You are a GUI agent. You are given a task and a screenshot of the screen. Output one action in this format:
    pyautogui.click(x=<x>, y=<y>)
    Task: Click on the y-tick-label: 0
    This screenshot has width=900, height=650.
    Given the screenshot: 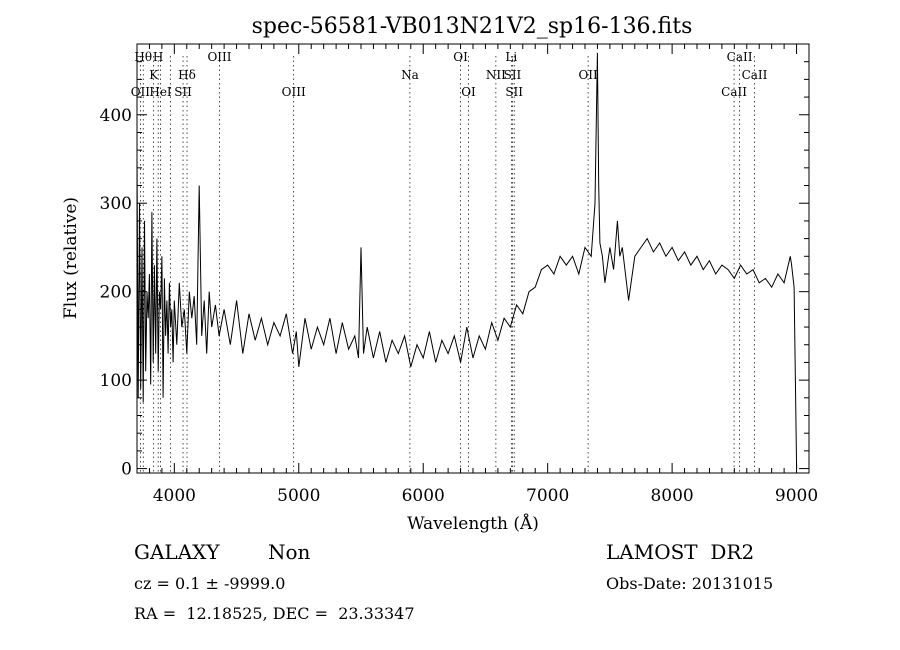 What is the action you would take?
    pyautogui.click(x=126, y=470)
    